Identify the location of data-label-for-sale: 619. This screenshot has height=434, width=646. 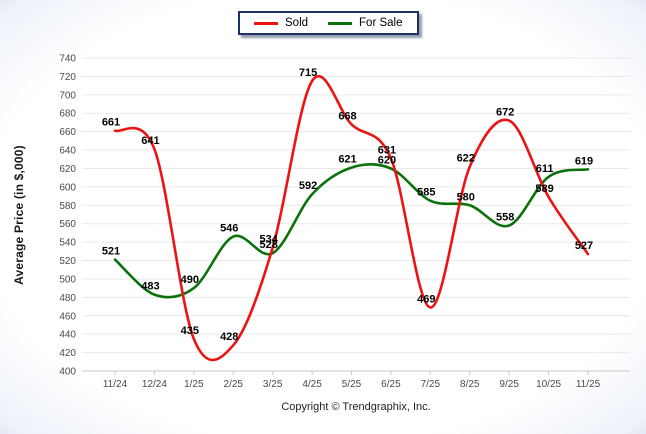
(584, 161).